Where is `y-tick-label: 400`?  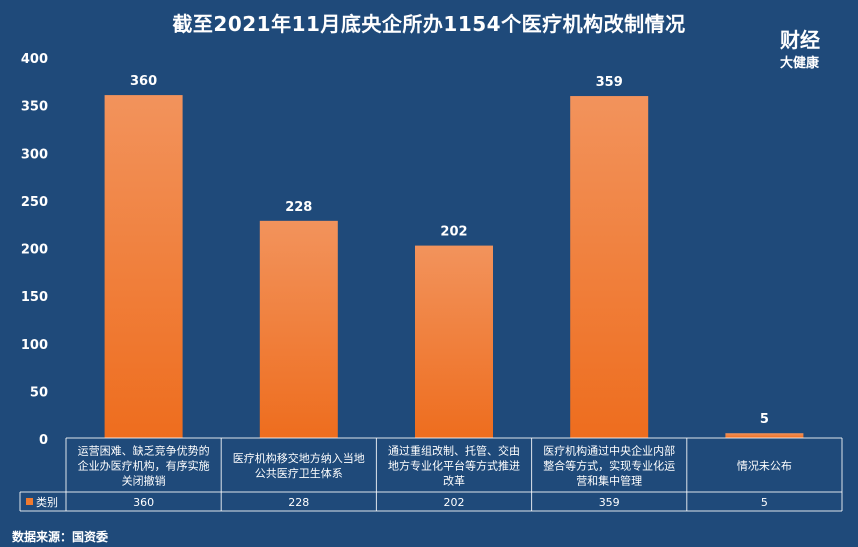 y-tick-label: 400 is located at coordinates (34, 59).